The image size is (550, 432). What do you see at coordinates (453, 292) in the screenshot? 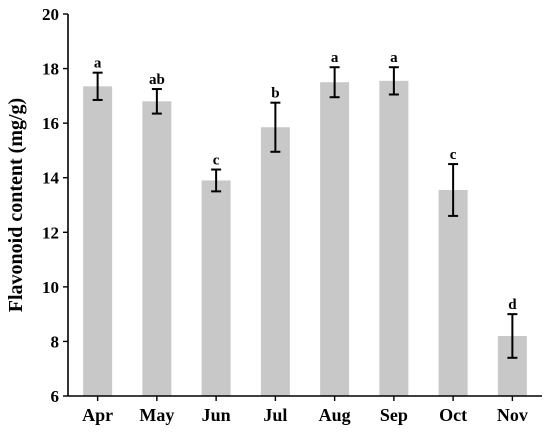
I see `bar-oct` at bounding box center [453, 292].